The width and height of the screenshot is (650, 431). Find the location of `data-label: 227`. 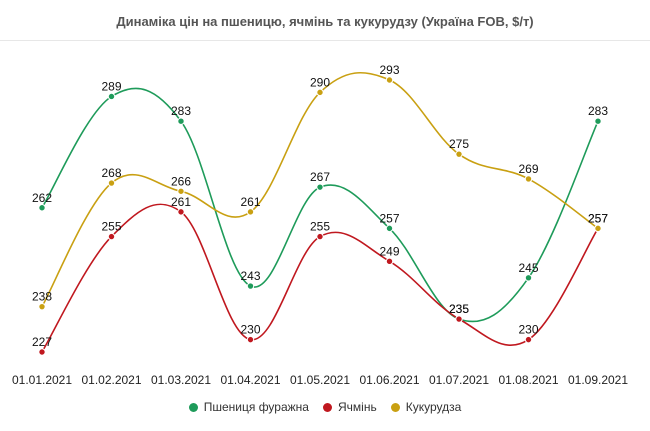

data-label: 227 is located at coordinates (42, 342).